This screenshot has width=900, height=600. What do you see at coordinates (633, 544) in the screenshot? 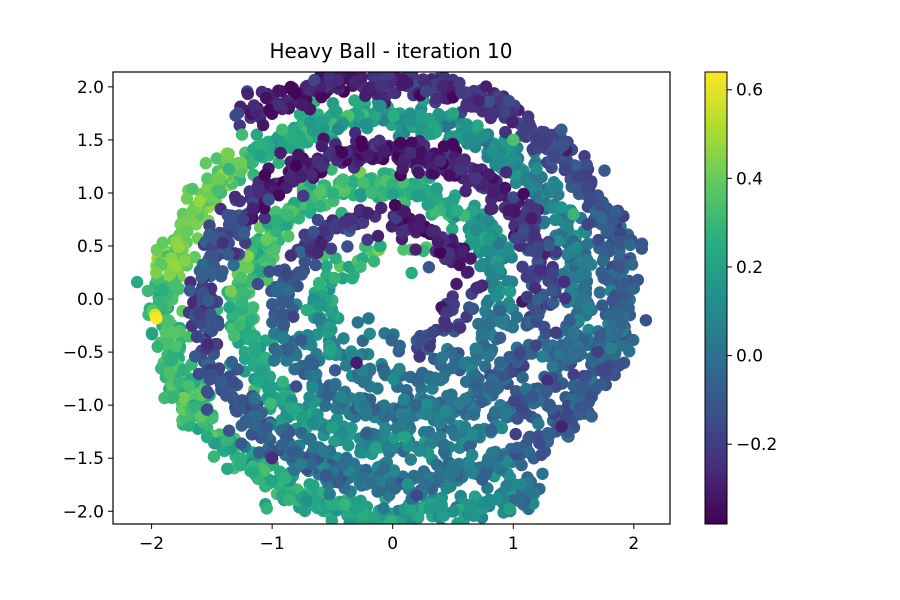
I see `x-tick-label: 2` at bounding box center [633, 544].